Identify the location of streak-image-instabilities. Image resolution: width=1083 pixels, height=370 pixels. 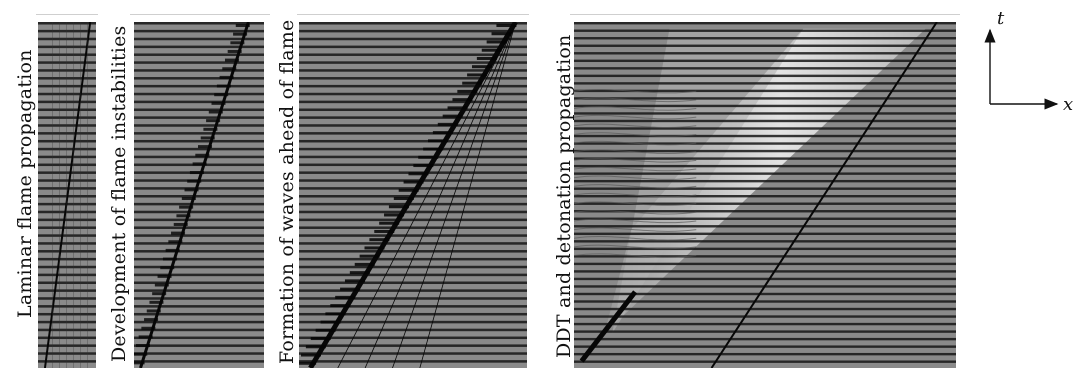
(199, 195).